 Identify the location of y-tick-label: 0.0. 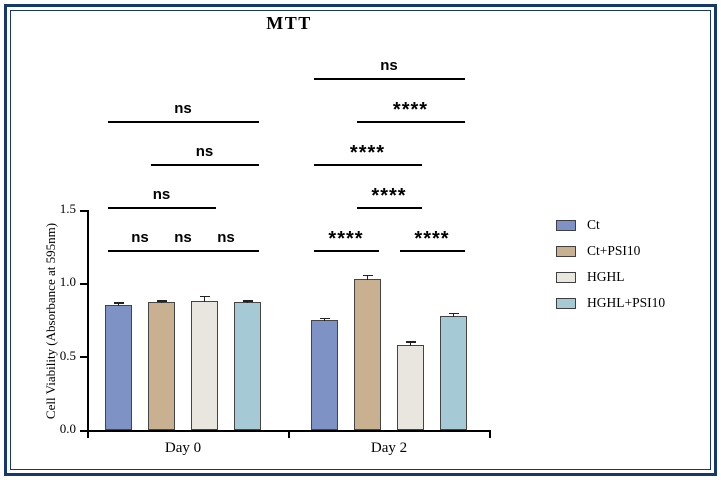
(67, 428).